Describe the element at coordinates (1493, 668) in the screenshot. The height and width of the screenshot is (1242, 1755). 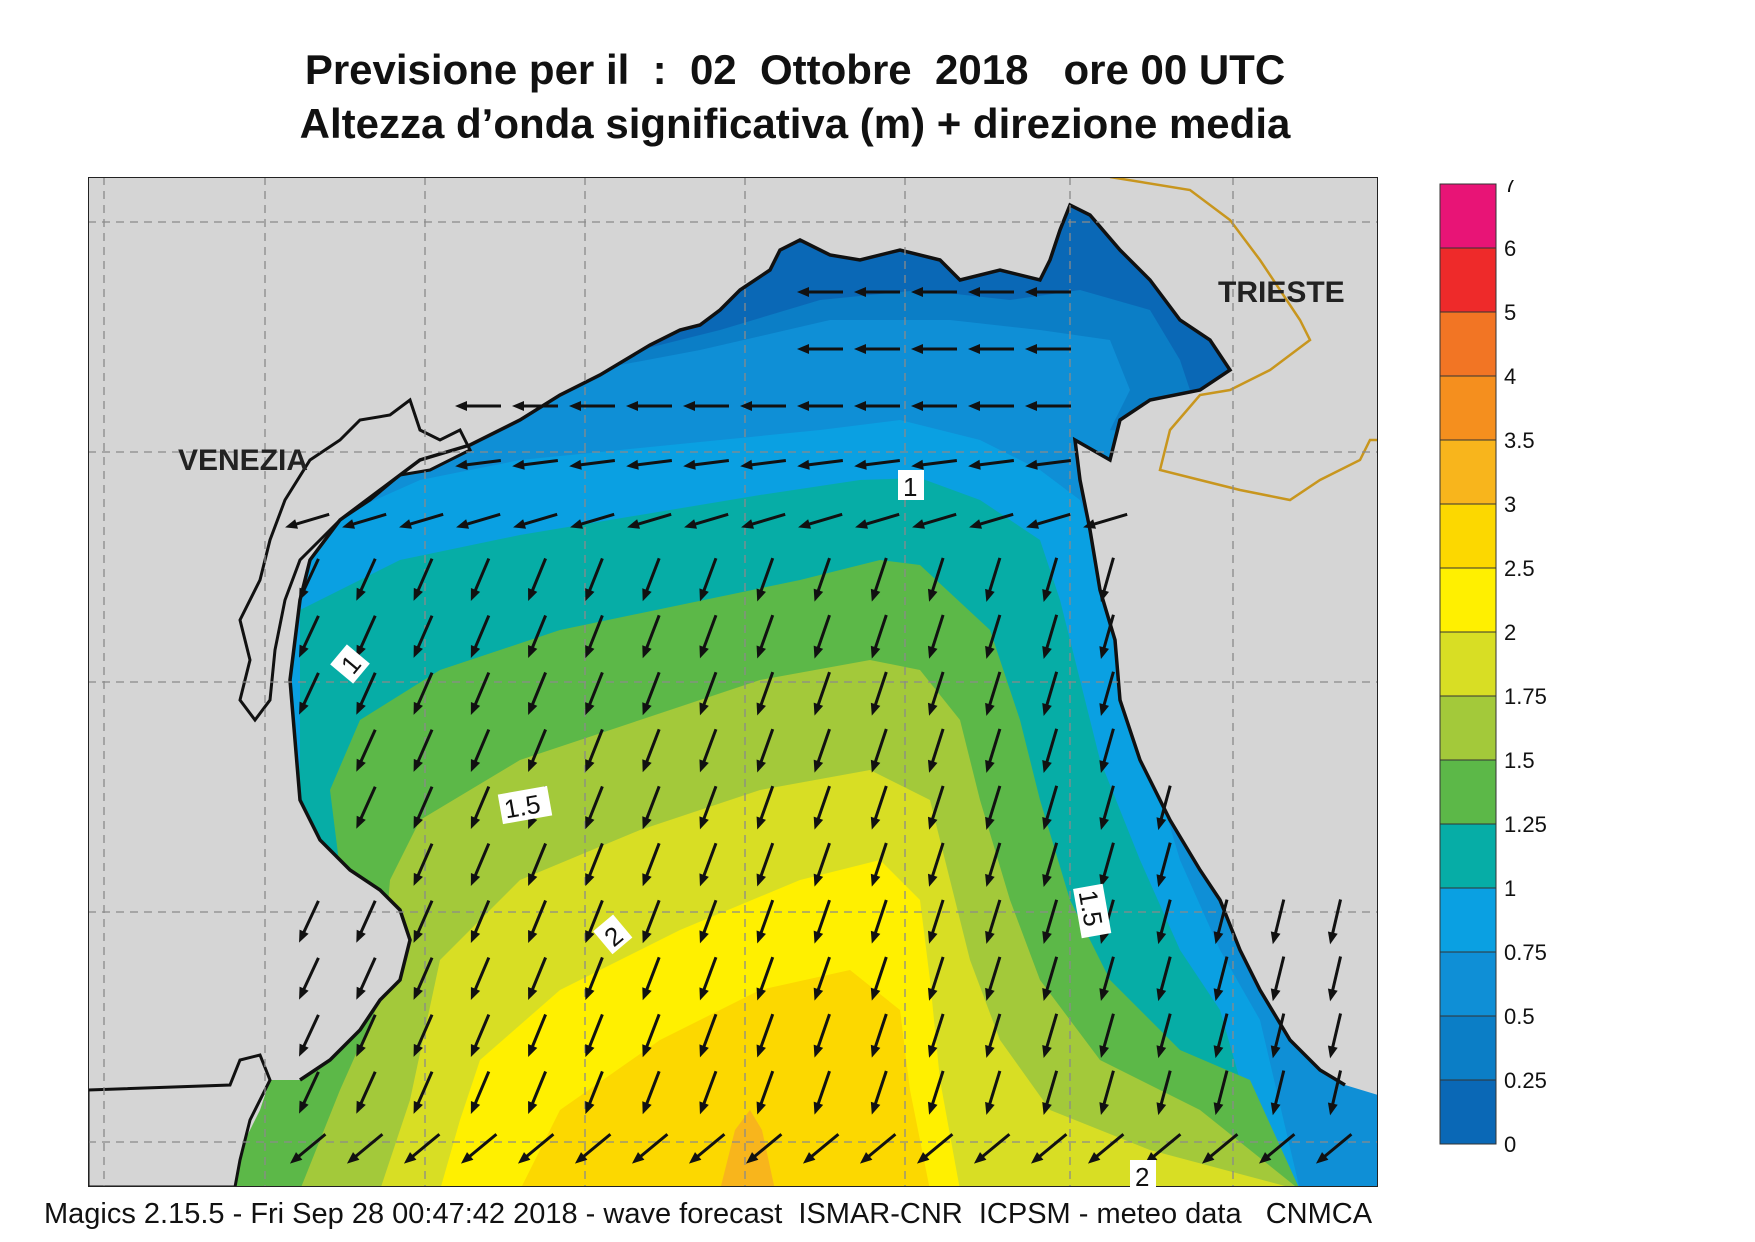
I see `color-legend: 0 0.25 0.5 0.75 1 1.25 1.5 1.75 2 2.5 3 3.5 4 5 6 7` at that location.